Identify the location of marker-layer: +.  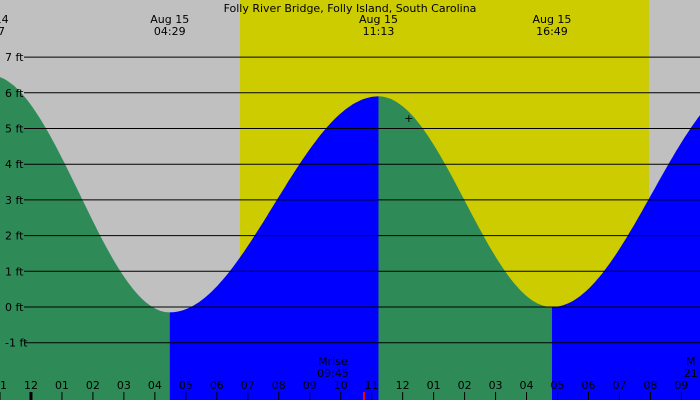
(408, 118).